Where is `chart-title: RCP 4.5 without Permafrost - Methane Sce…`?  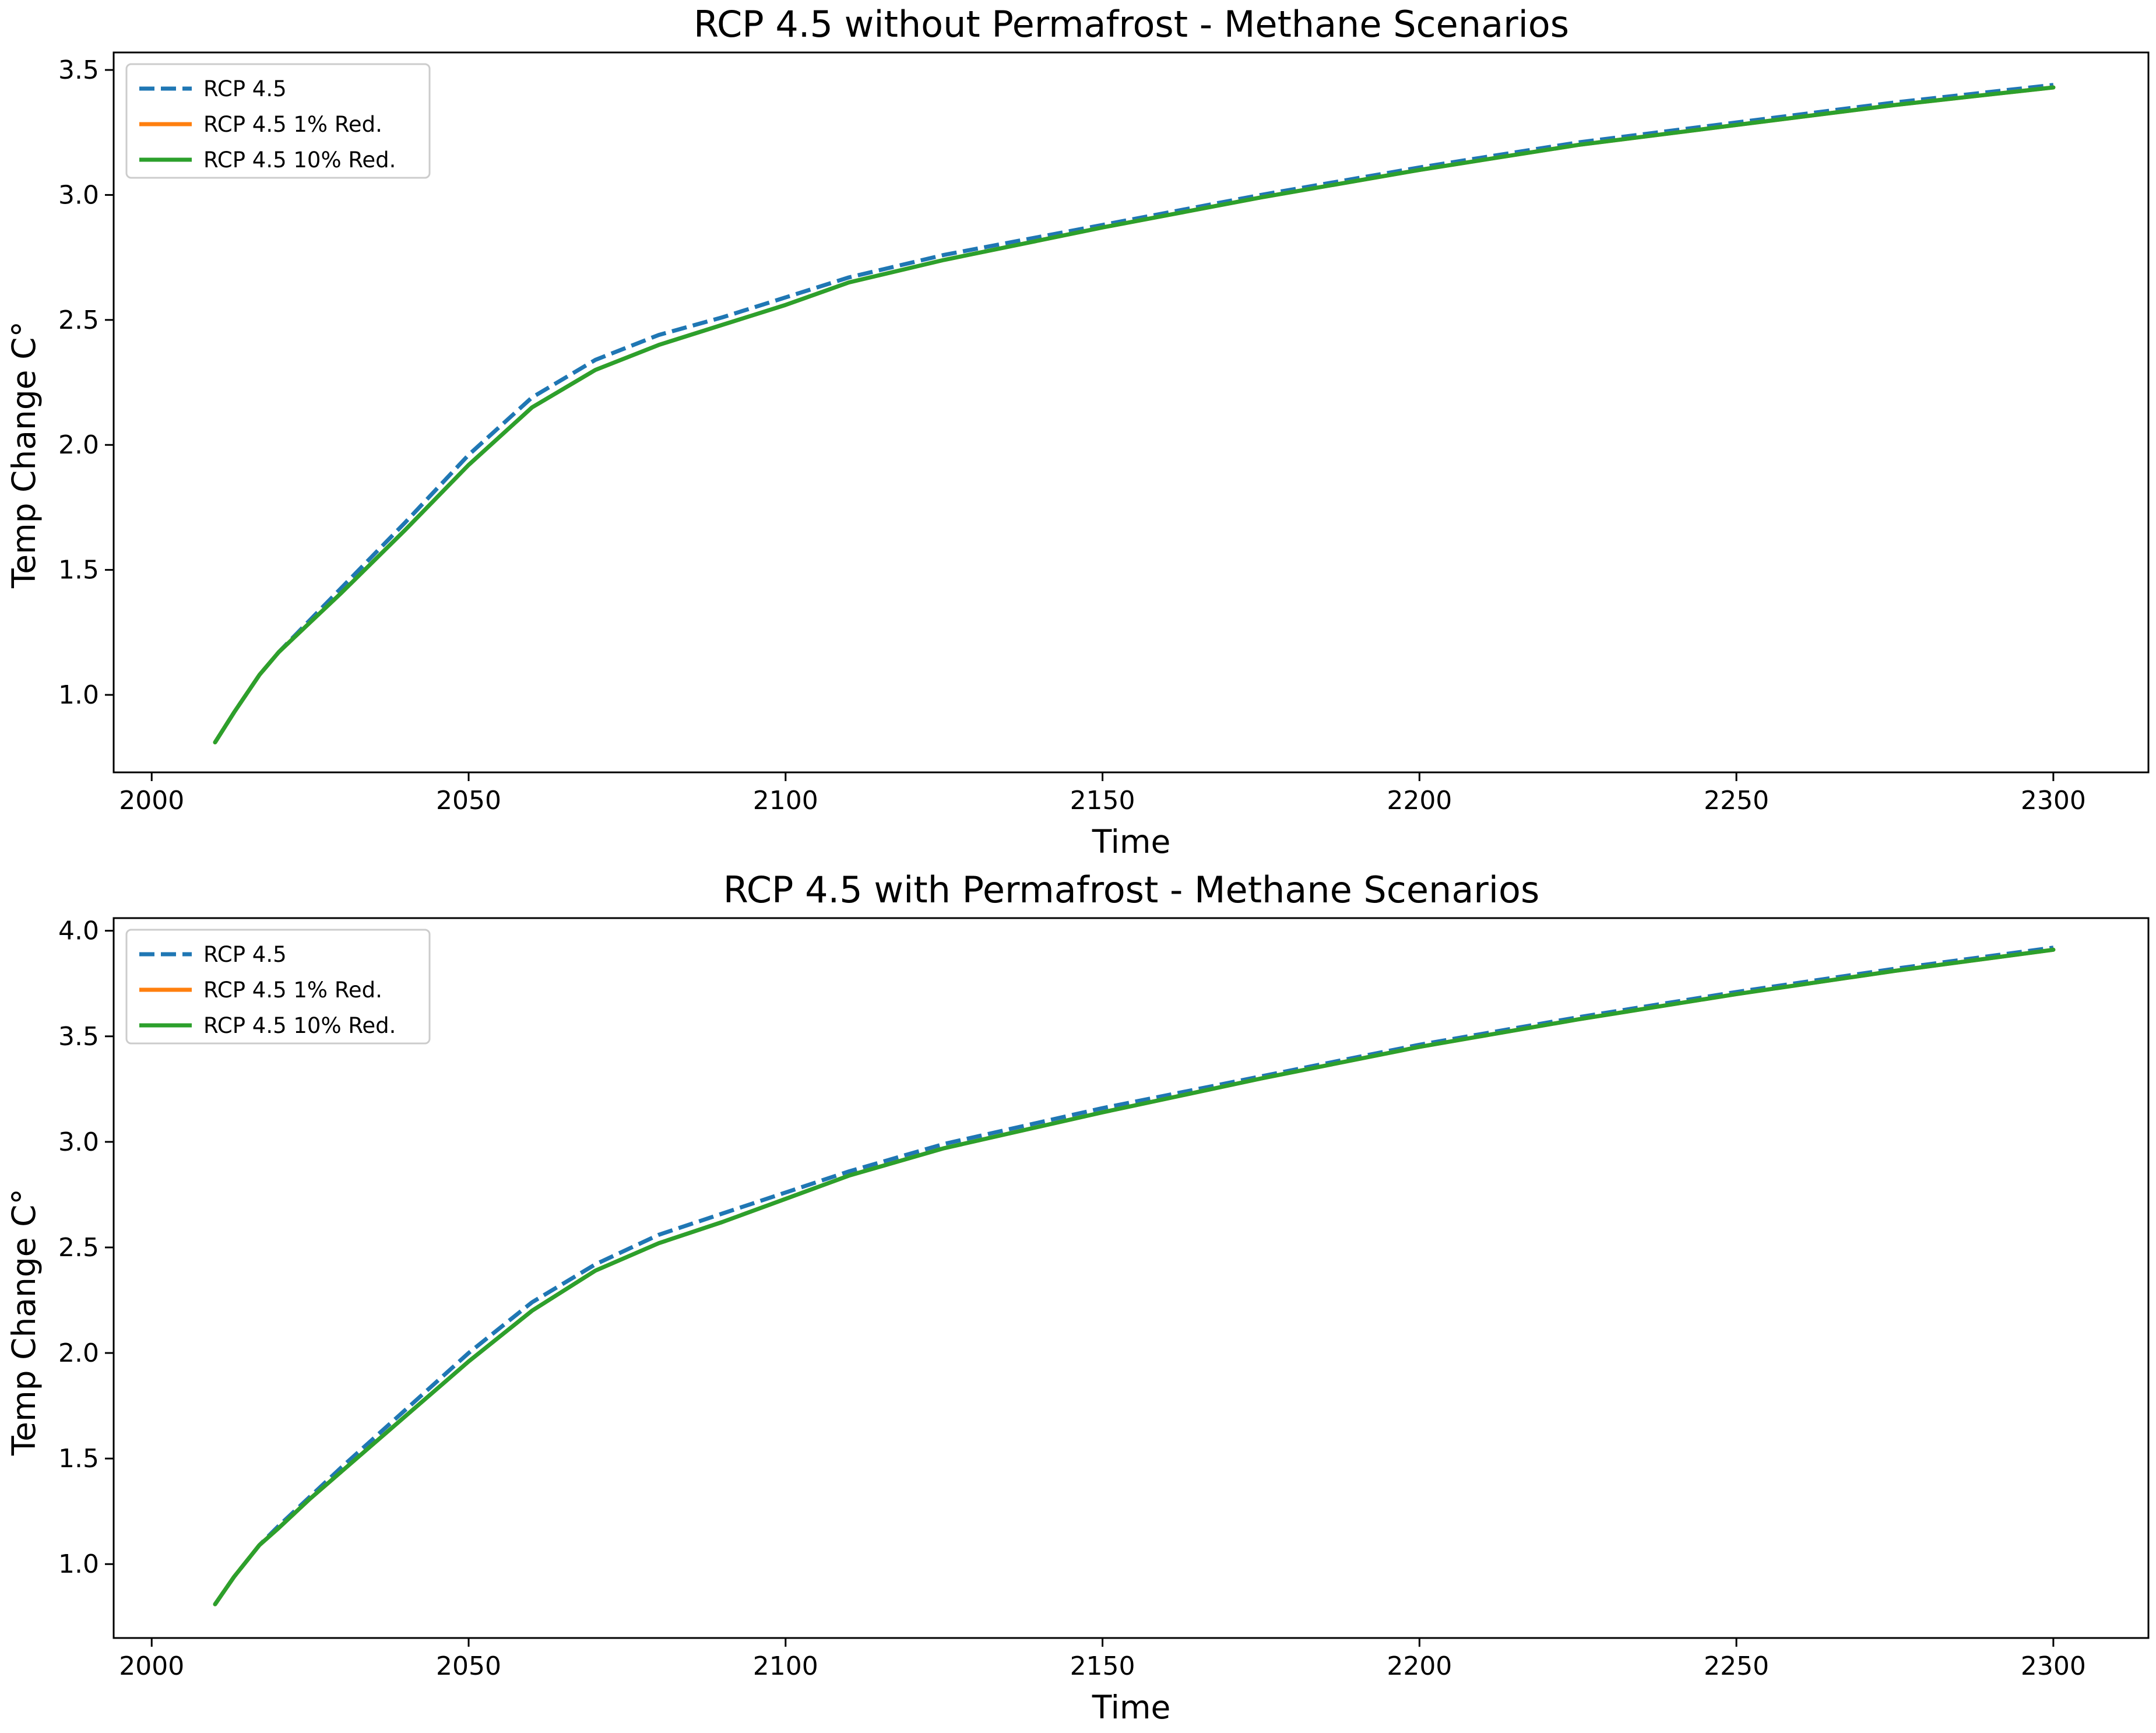
chart-title: RCP 4.5 without Permafrost - Methane Sce… is located at coordinates (1131, 24).